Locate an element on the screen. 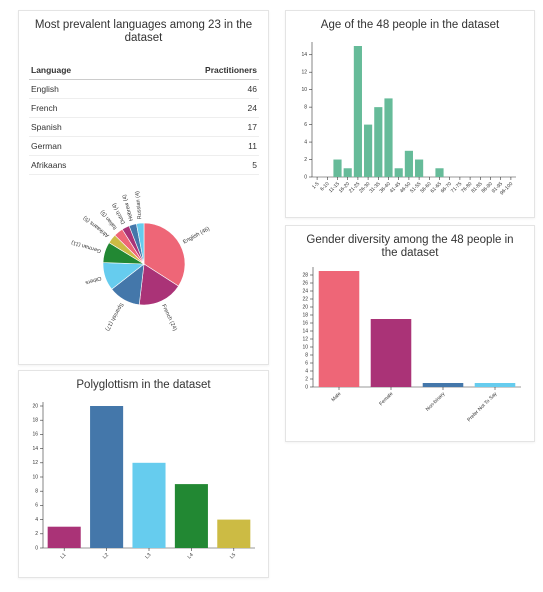 The height and width of the screenshot is (592, 543). table-row: Spanish 17 is located at coordinates (144, 127).